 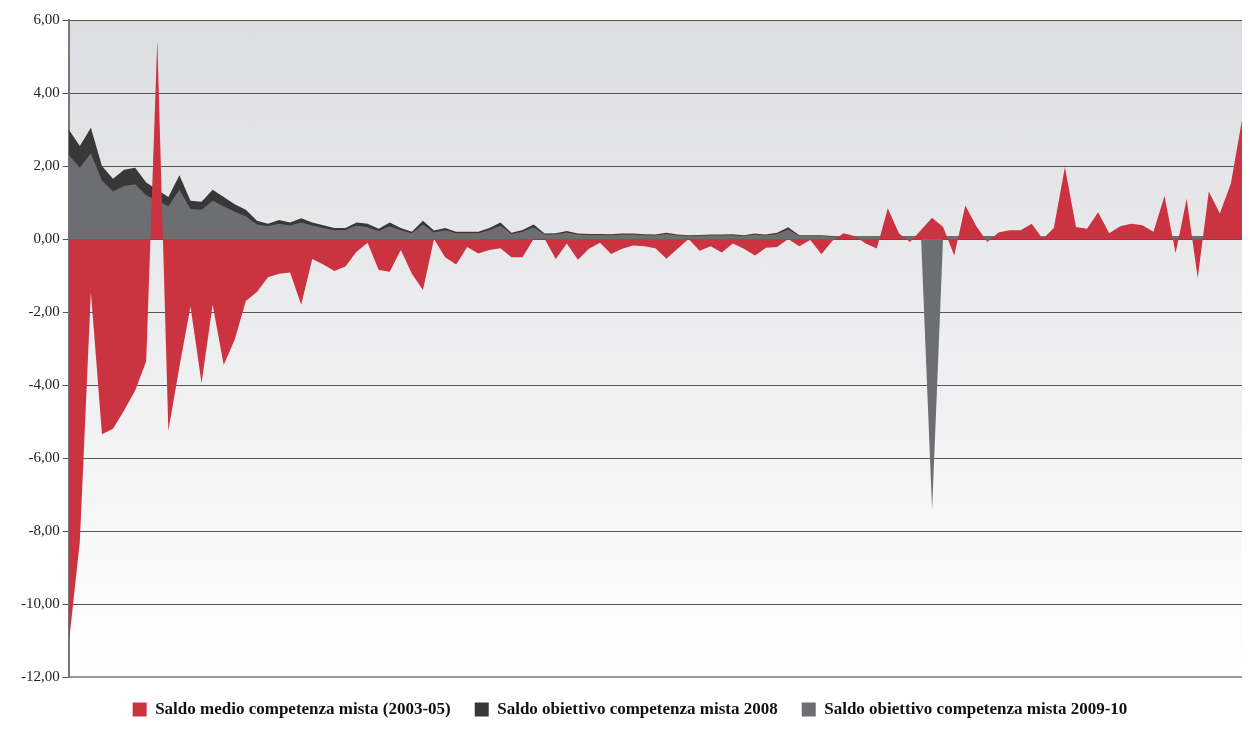 I want to click on y-tick-label: -2,00, so click(x=44, y=310).